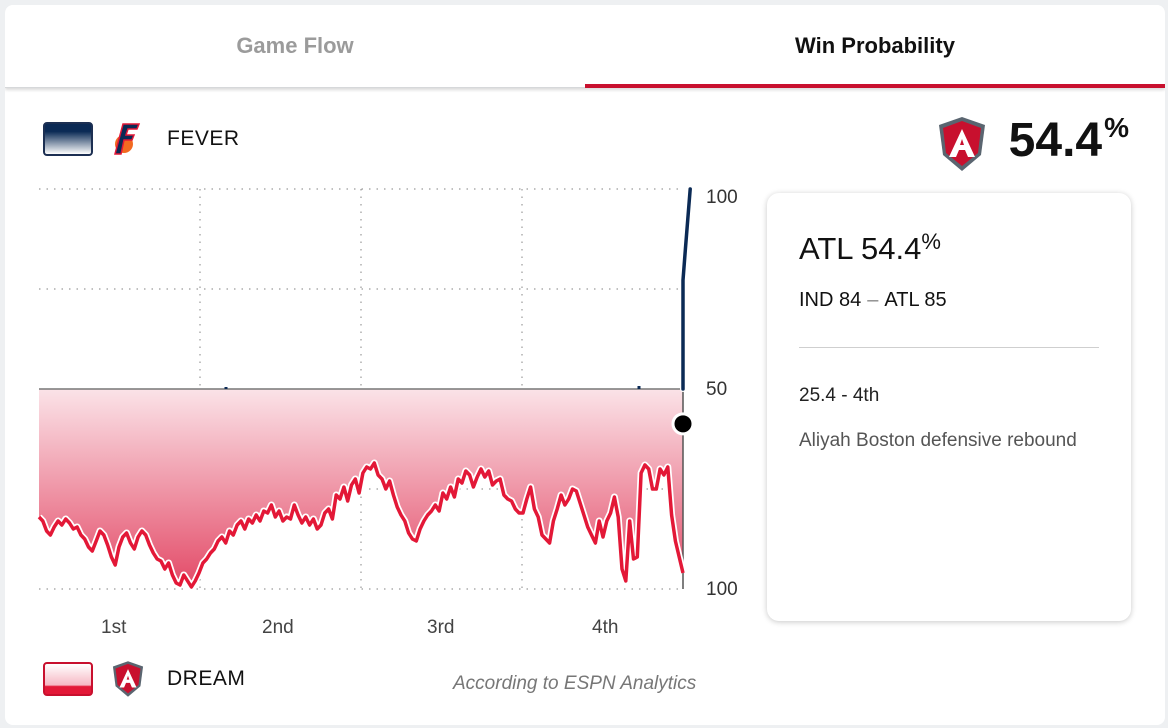  I want to click on team-row-dream: DREAM, so click(144, 679).